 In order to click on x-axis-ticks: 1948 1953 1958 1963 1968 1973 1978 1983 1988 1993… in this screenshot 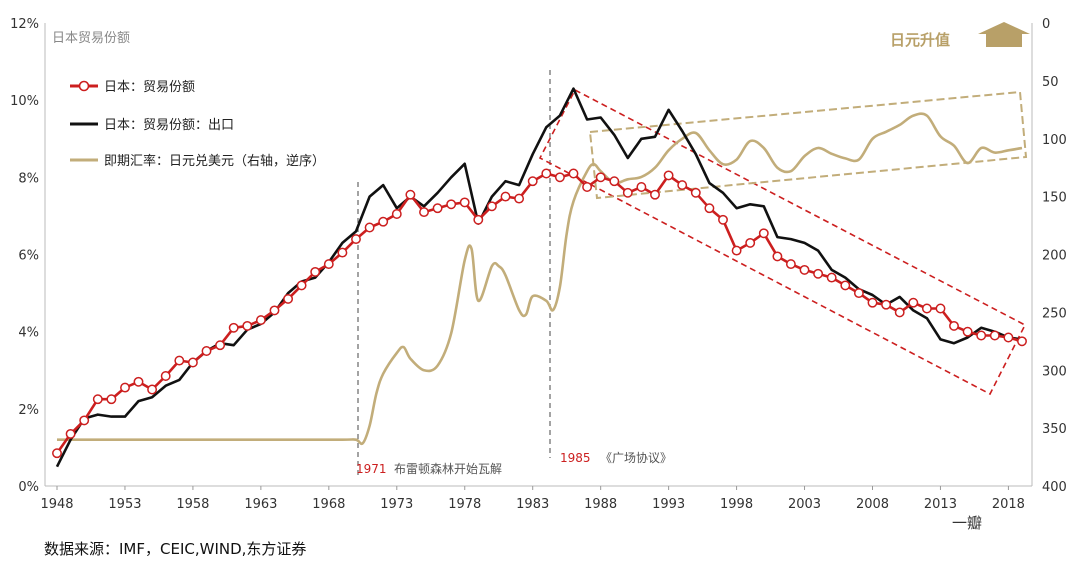, I will do `click(532, 499)`.